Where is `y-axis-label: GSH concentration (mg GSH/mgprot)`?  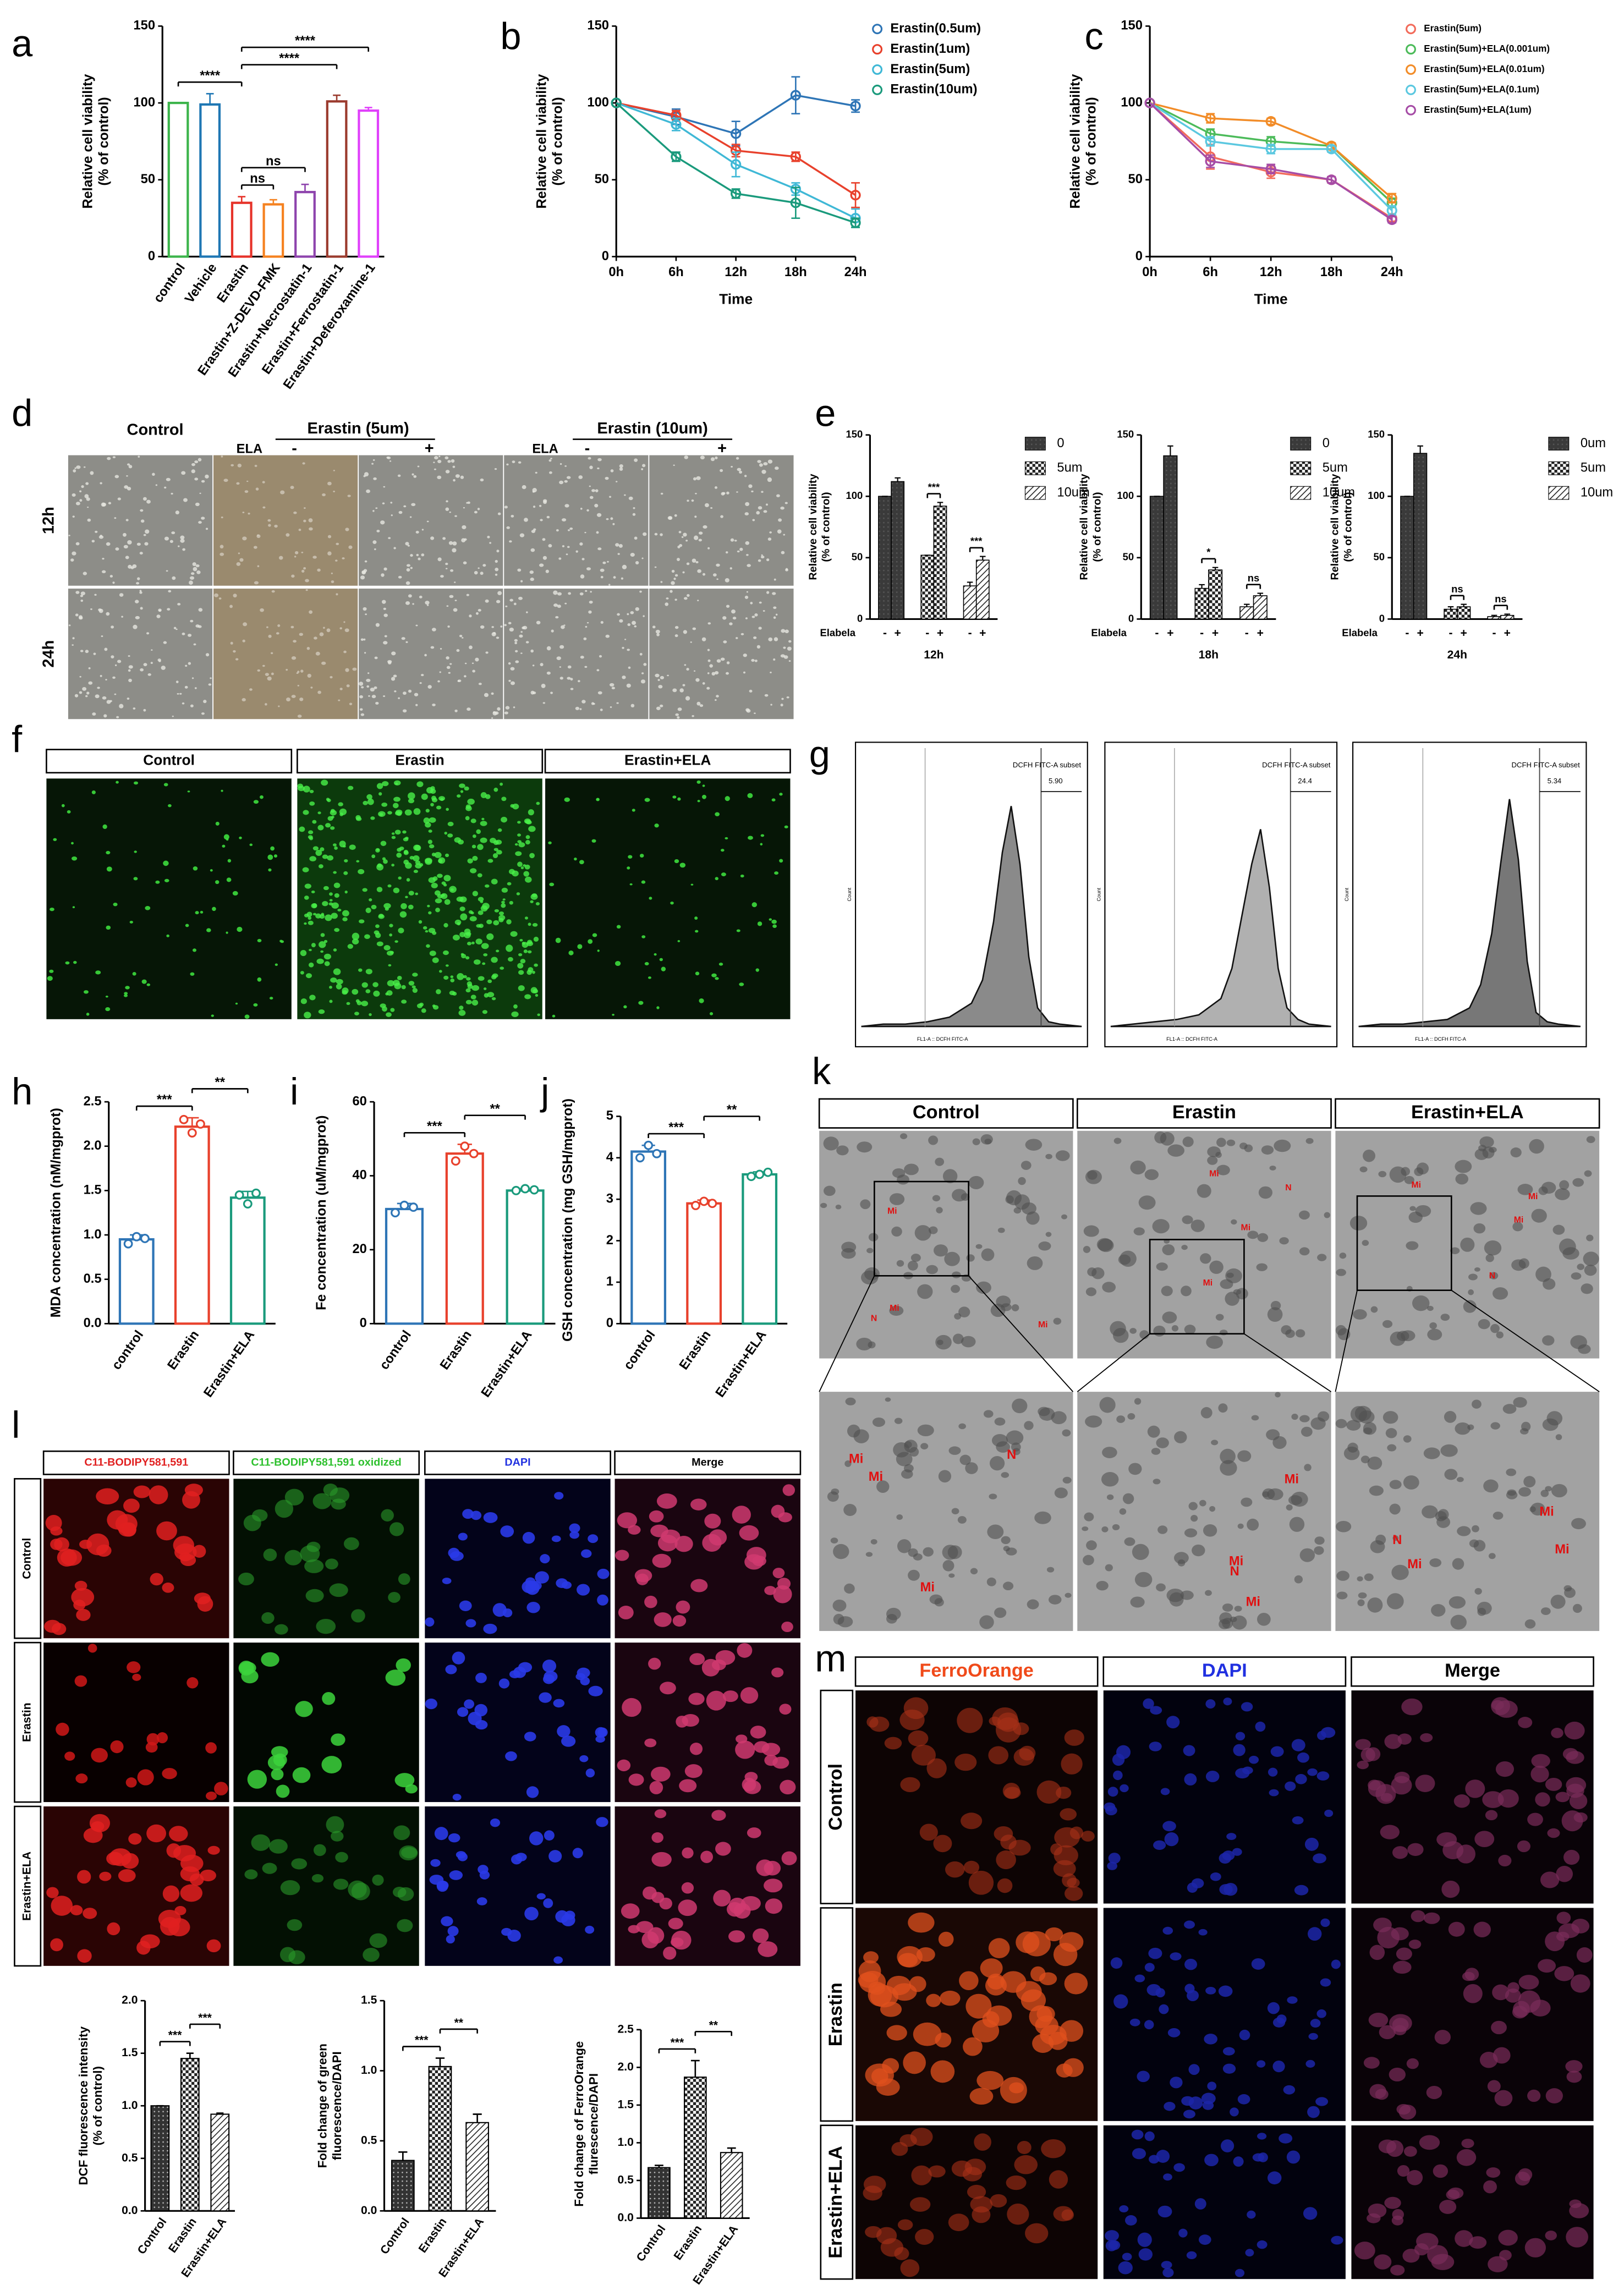 y-axis-label: GSH concentration (mg GSH/mgprot) is located at coordinates (567, 1220).